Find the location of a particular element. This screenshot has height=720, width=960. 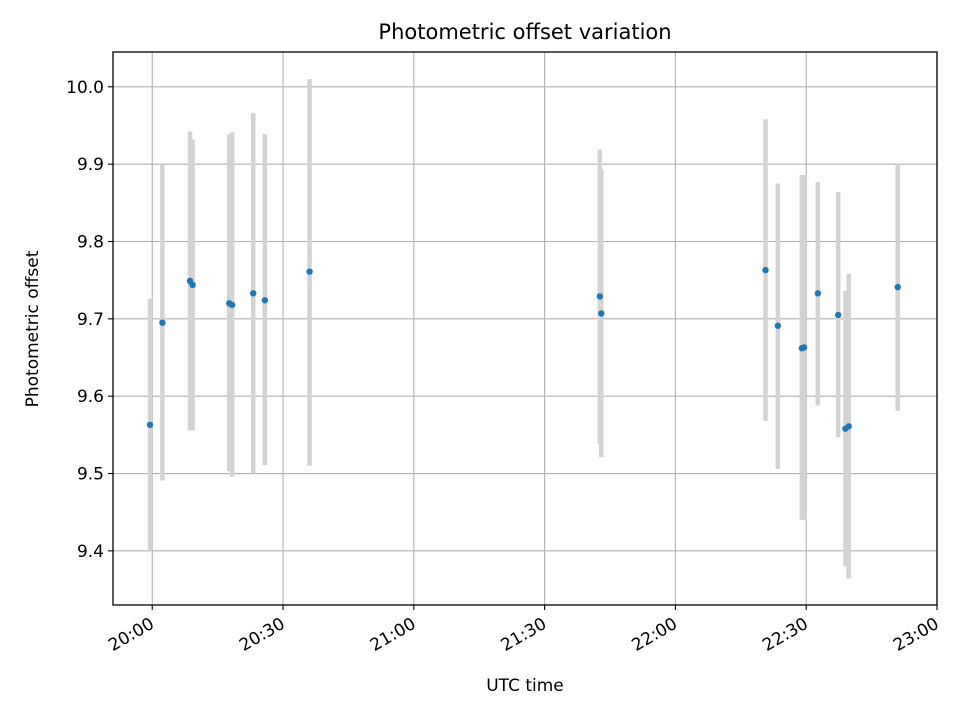

y-tick-label: 10.0 is located at coordinates (85, 88).